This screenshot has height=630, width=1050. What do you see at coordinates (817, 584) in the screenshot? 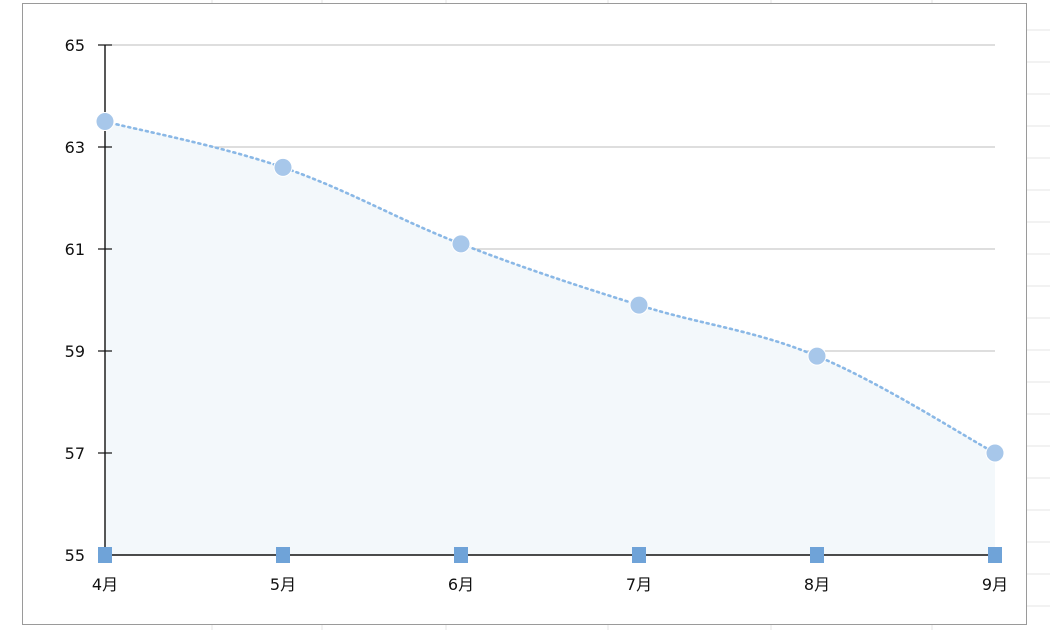
I see `x-tick-label: 8月` at bounding box center [817, 584].